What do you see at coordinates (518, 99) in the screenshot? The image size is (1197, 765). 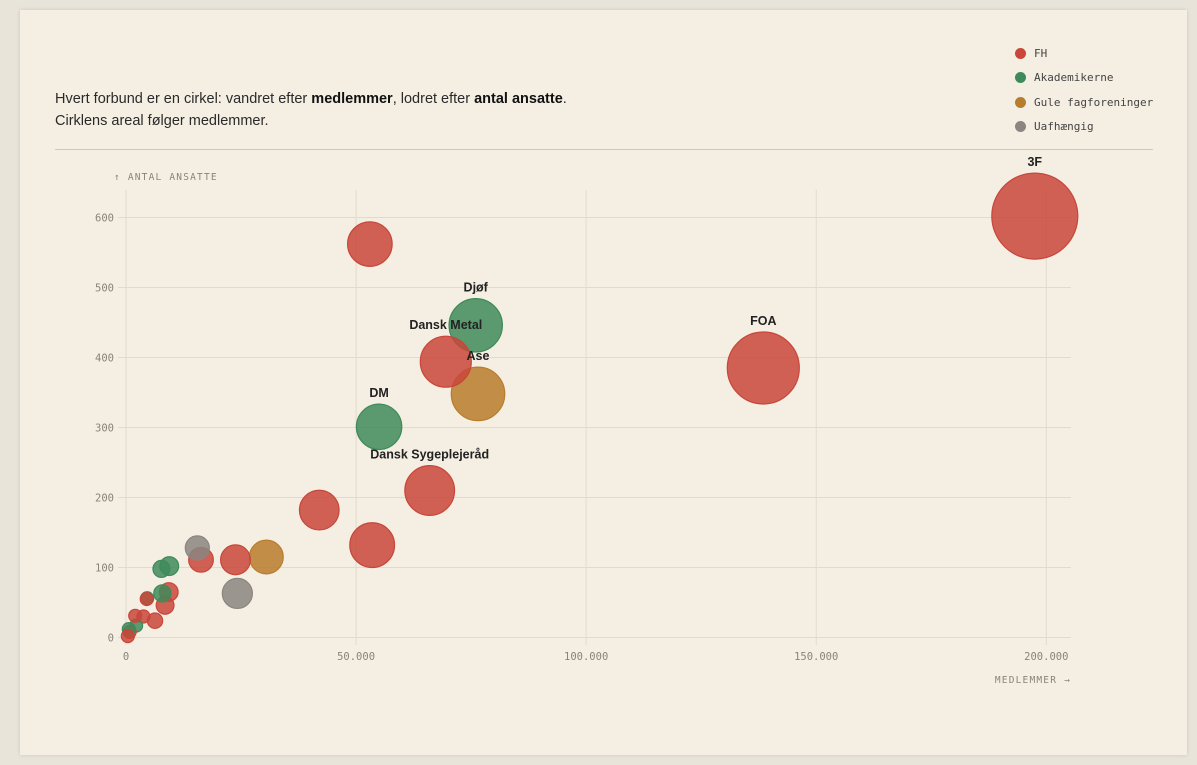 I see `intro-bold-employees: antal ansatte` at bounding box center [518, 99].